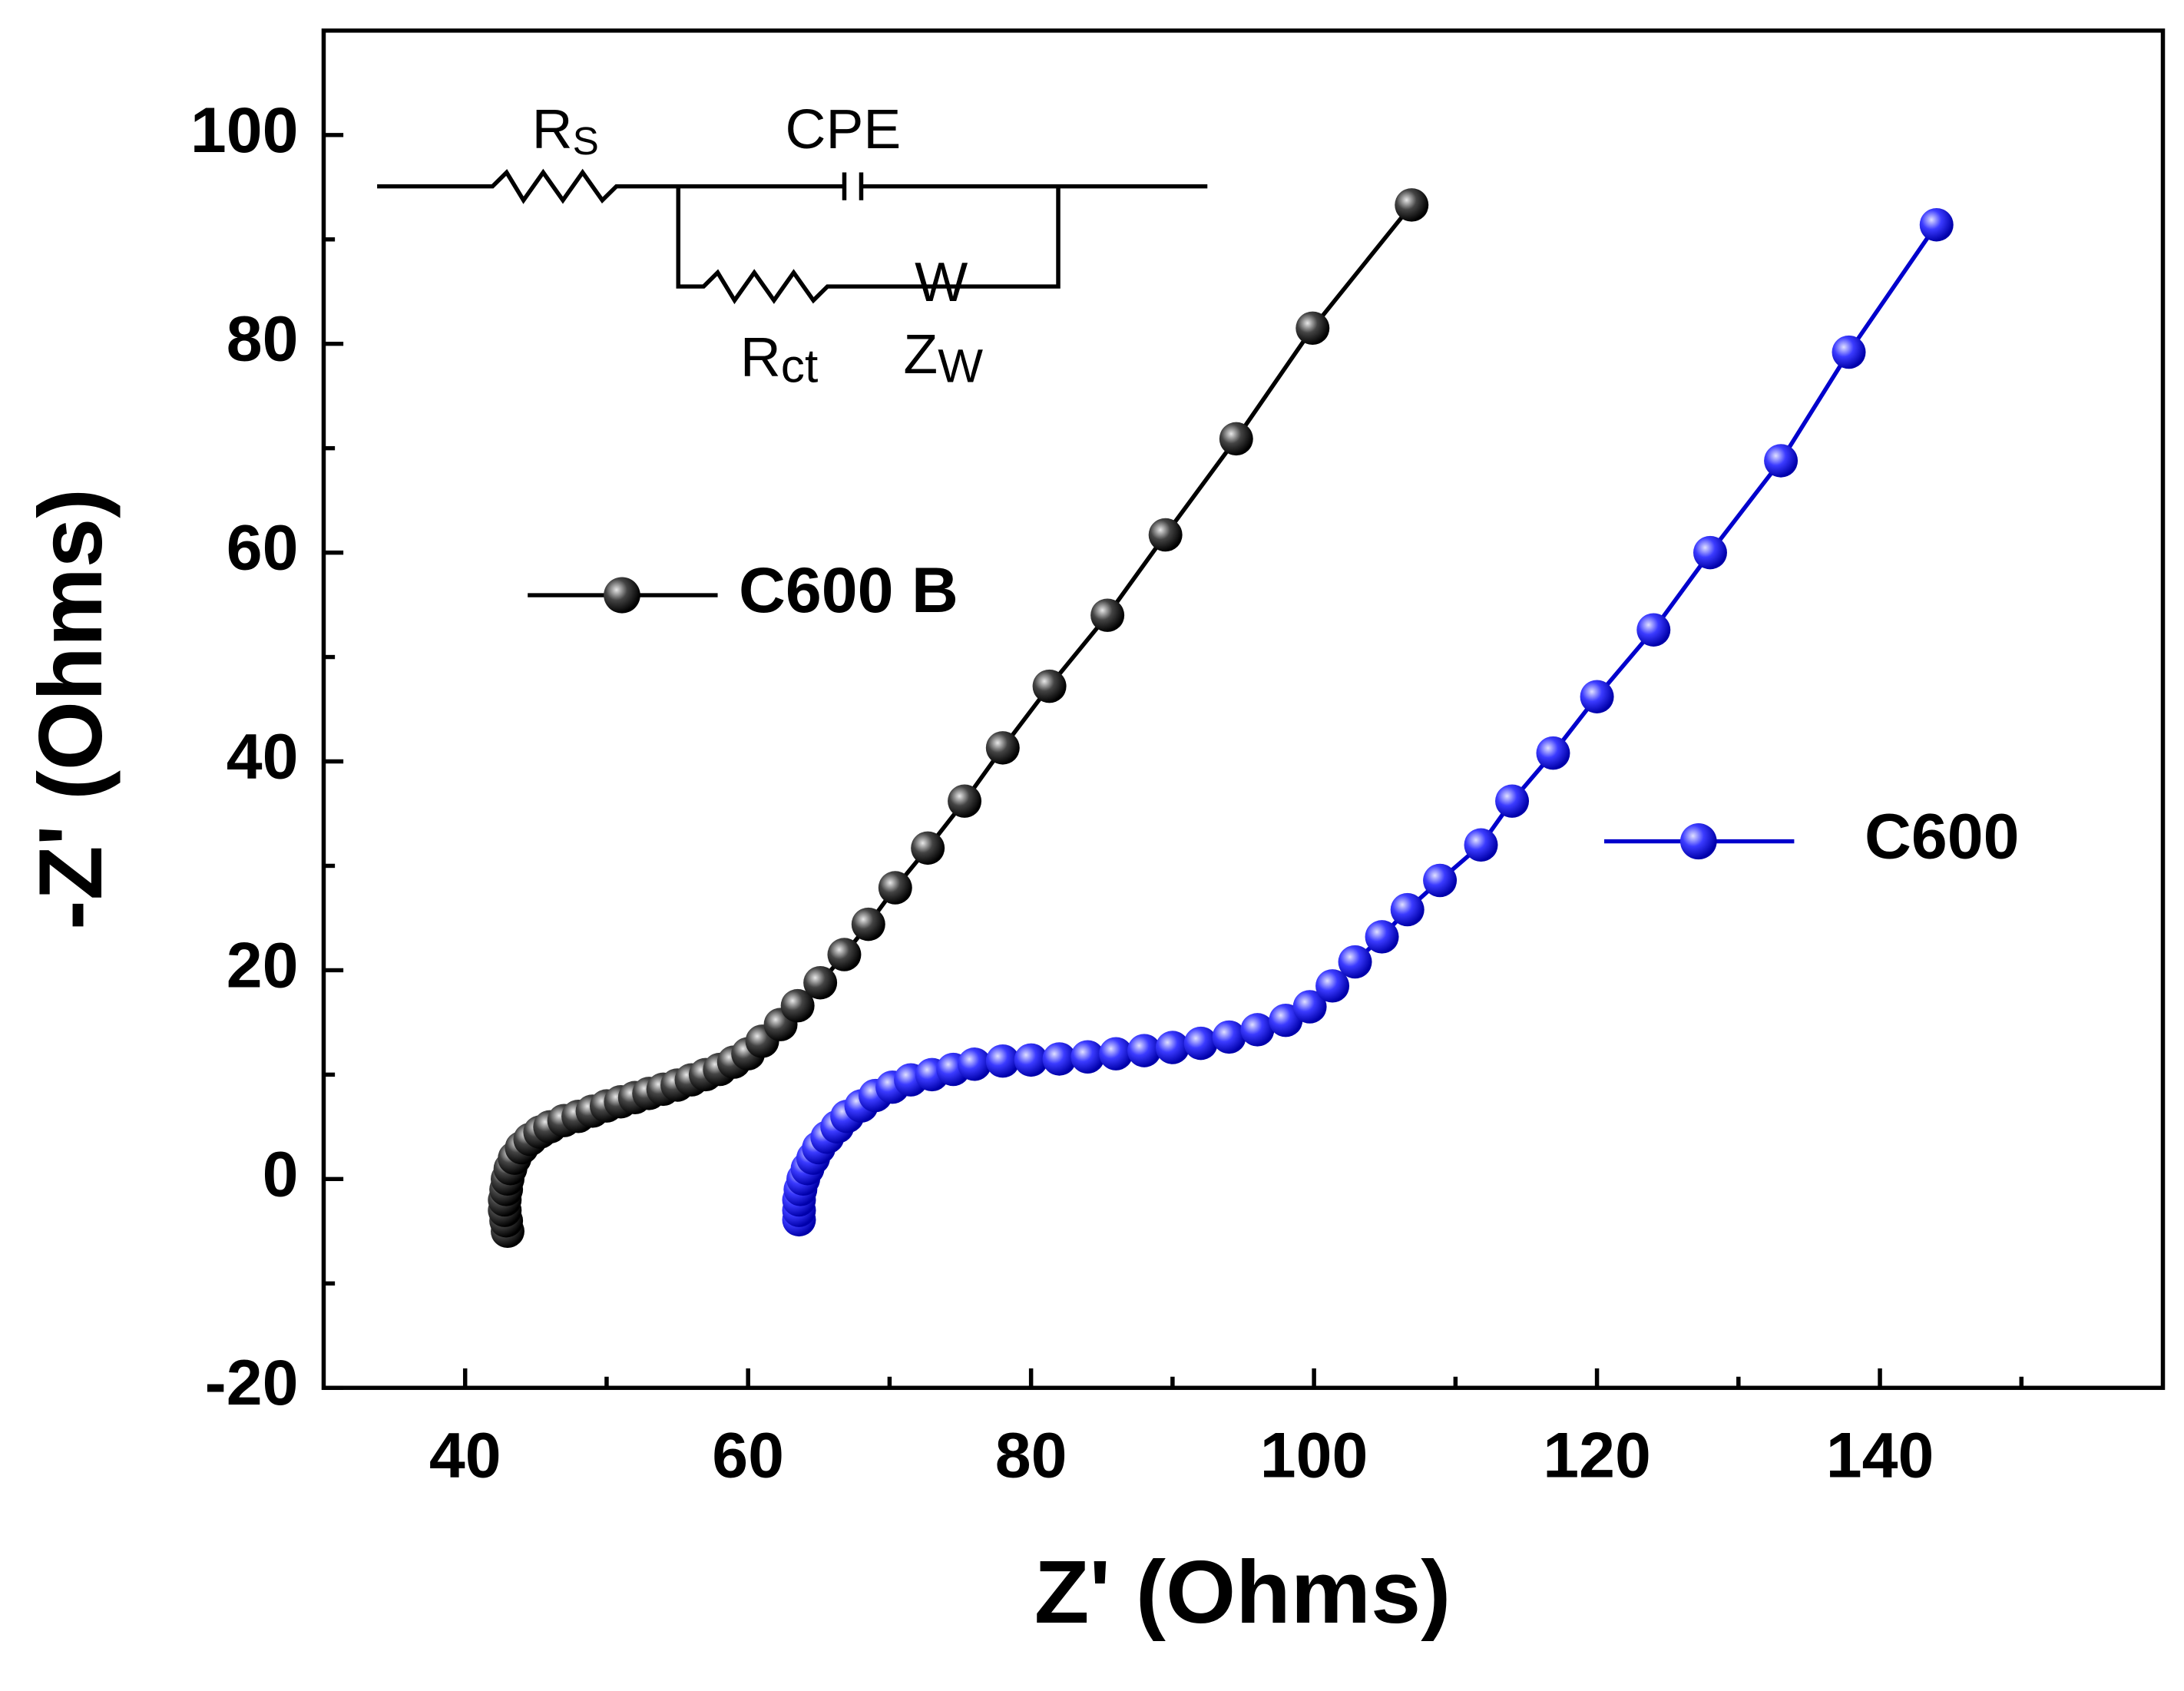 Image resolution: width=2184 pixels, height=1691 pixels. What do you see at coordinates (1597, 1455) in the screenshot?
I see `x-tick-label: 120` at bounding box center [1597, 1455].